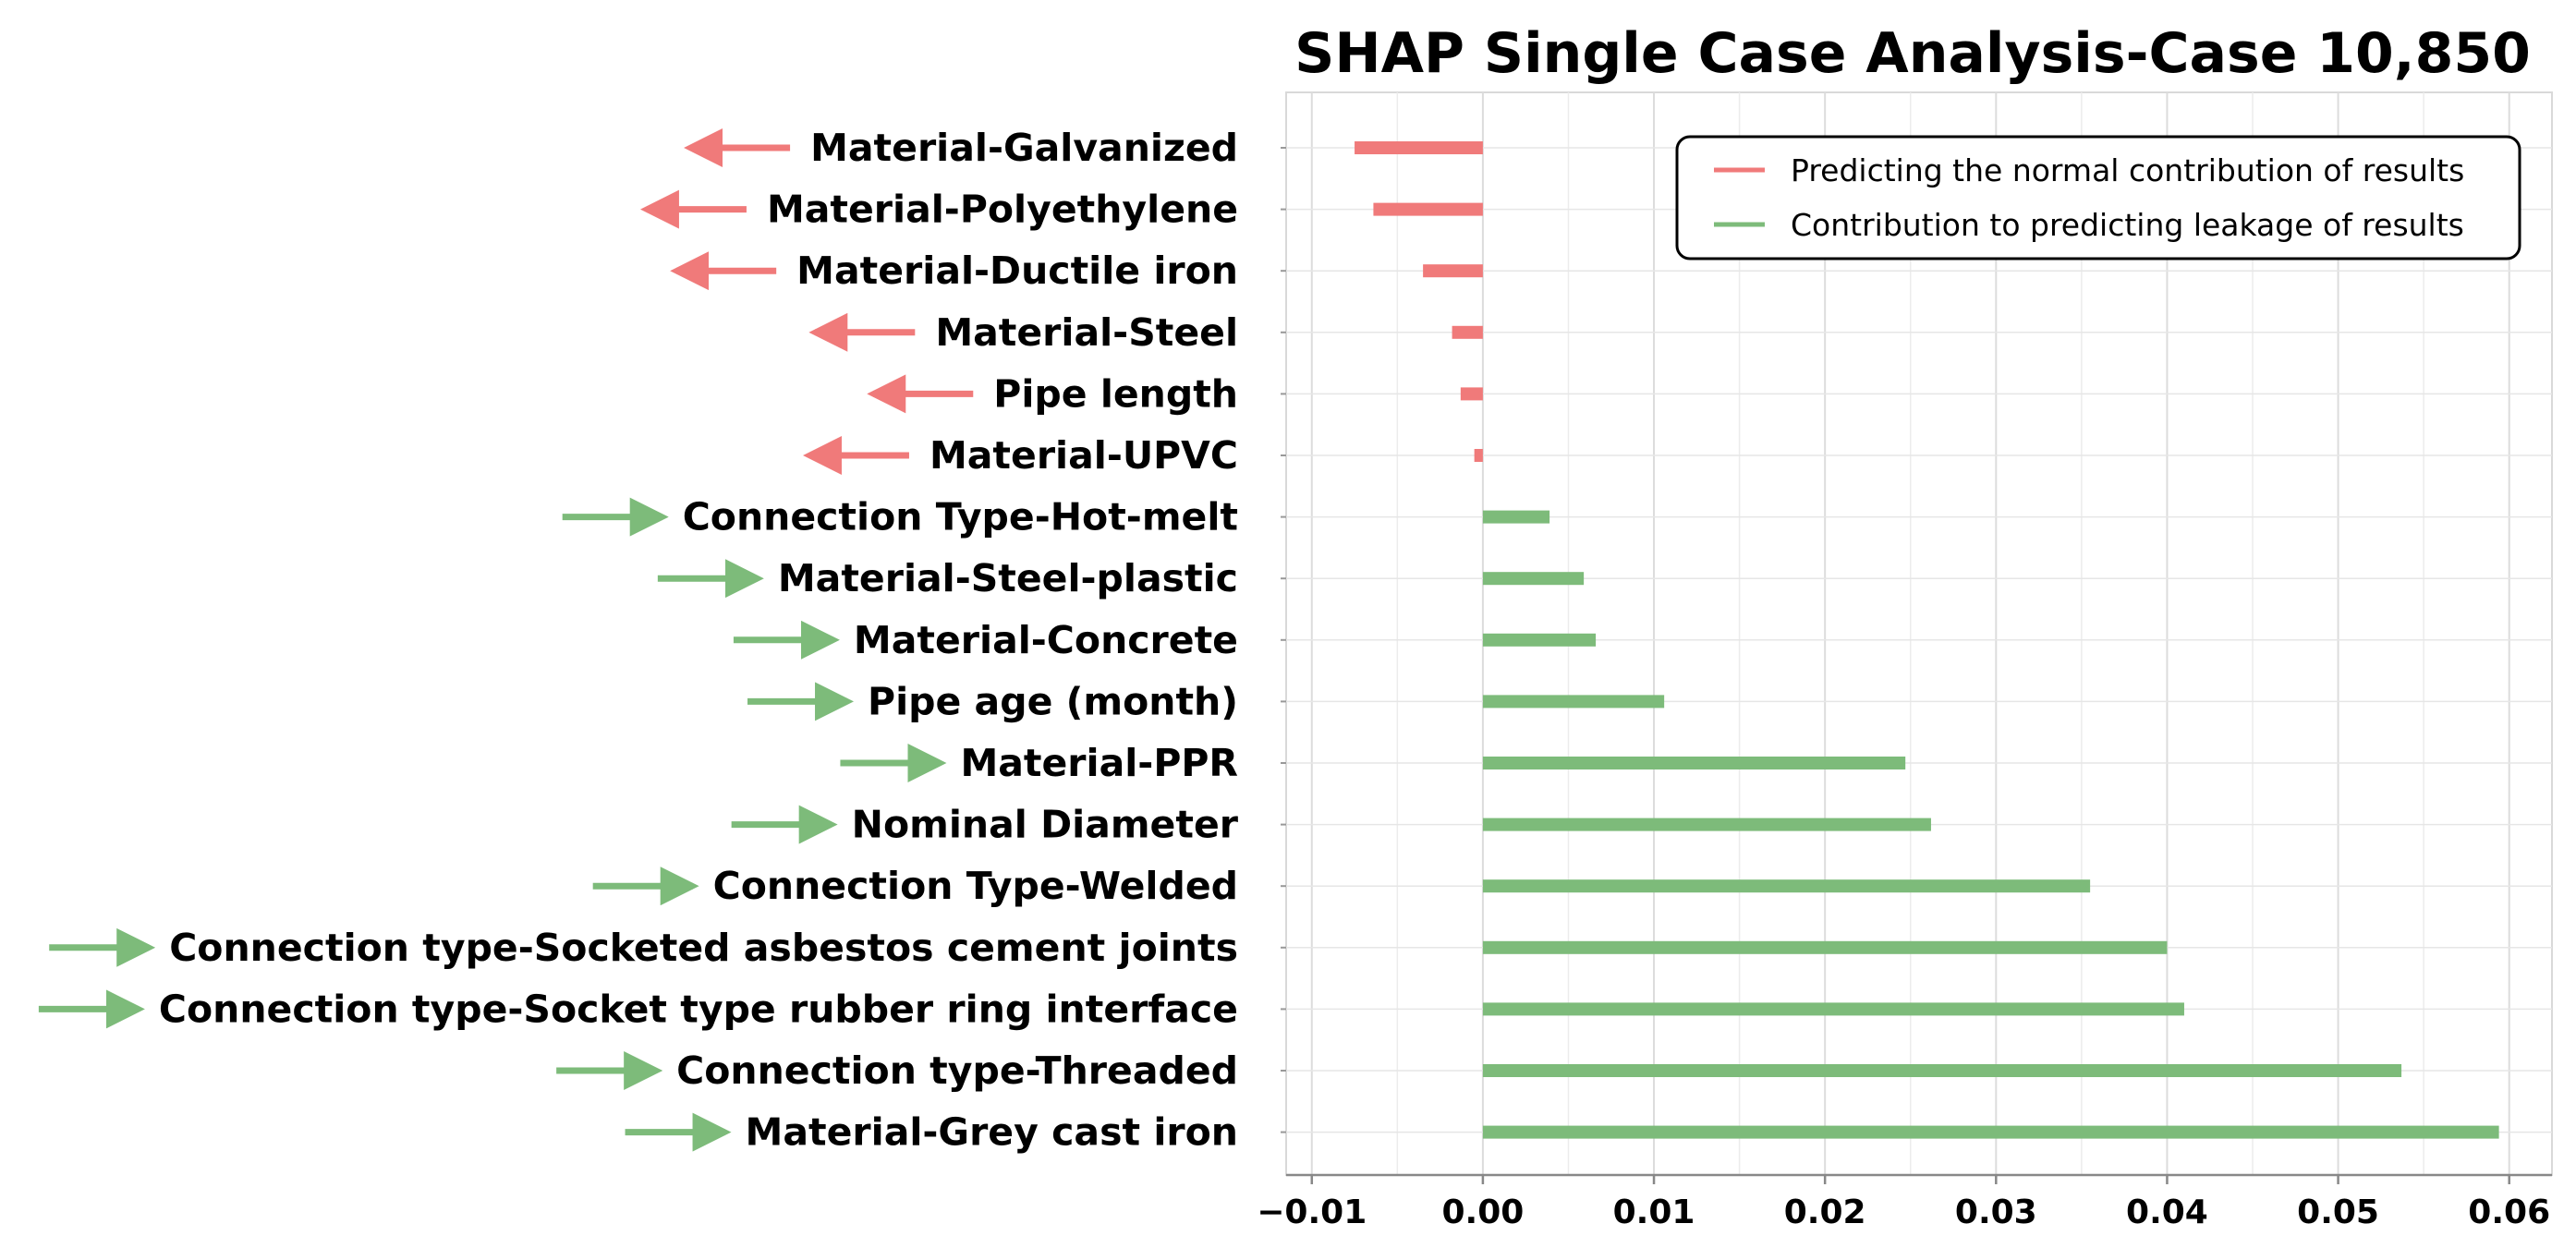 This screenshot has height=1260, width=2576. I want to click on feature-label: Pipe length, so click(1115, 393).